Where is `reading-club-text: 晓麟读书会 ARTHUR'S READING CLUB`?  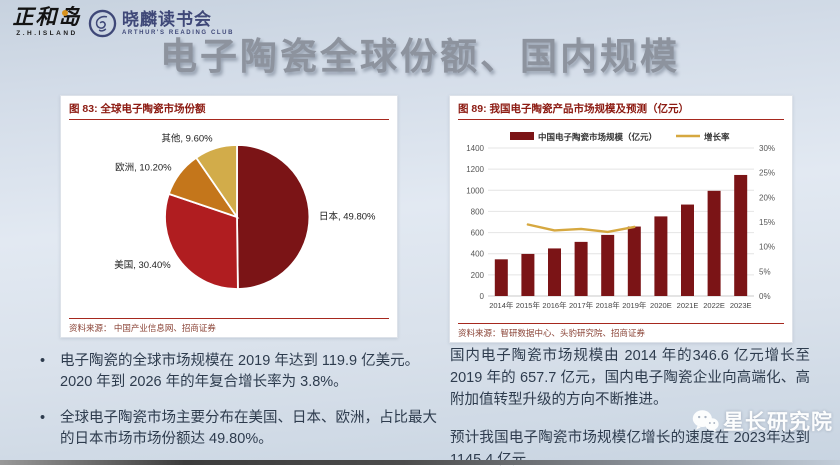
reading-club-text: 晓麟读书会 ARTHUR'S READING CLUB is located at coordinates (178, 23).